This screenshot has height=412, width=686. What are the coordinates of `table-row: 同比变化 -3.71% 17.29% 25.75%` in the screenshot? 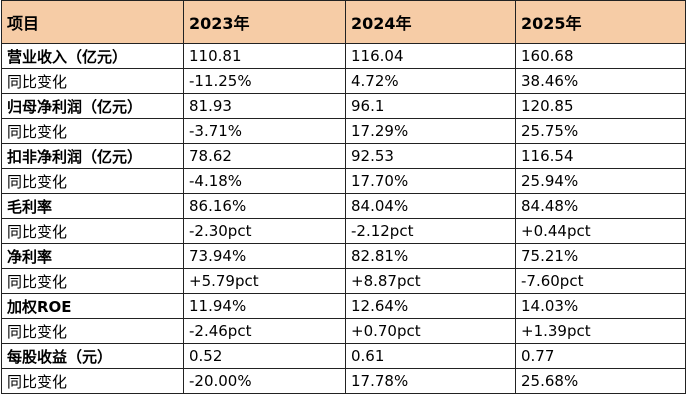 It's located at (343, 131).